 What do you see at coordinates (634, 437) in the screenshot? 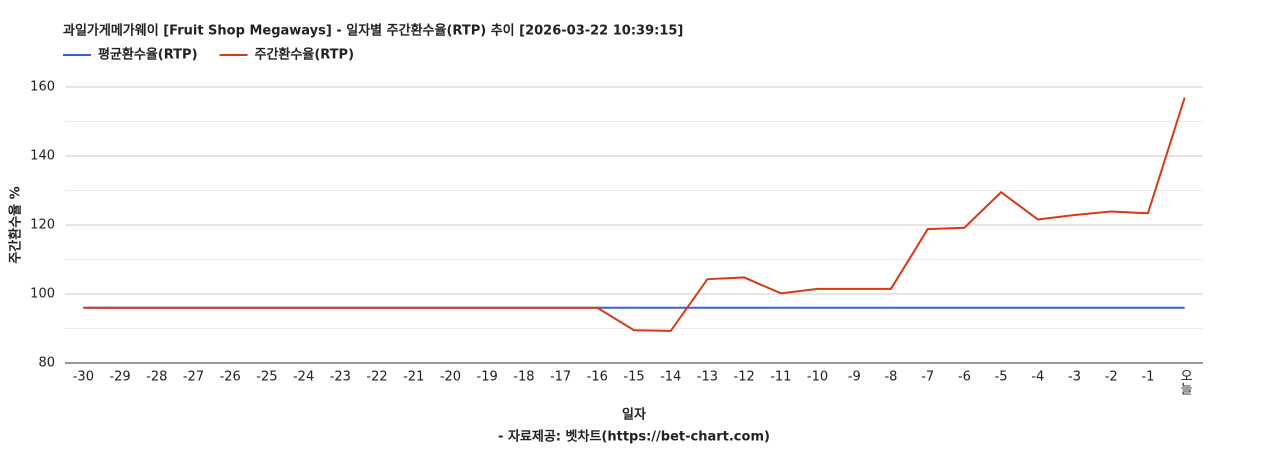
I see `source: - 자료제공: 벳차트(https://bet-chart.com)` at bounding box center [634, 437].